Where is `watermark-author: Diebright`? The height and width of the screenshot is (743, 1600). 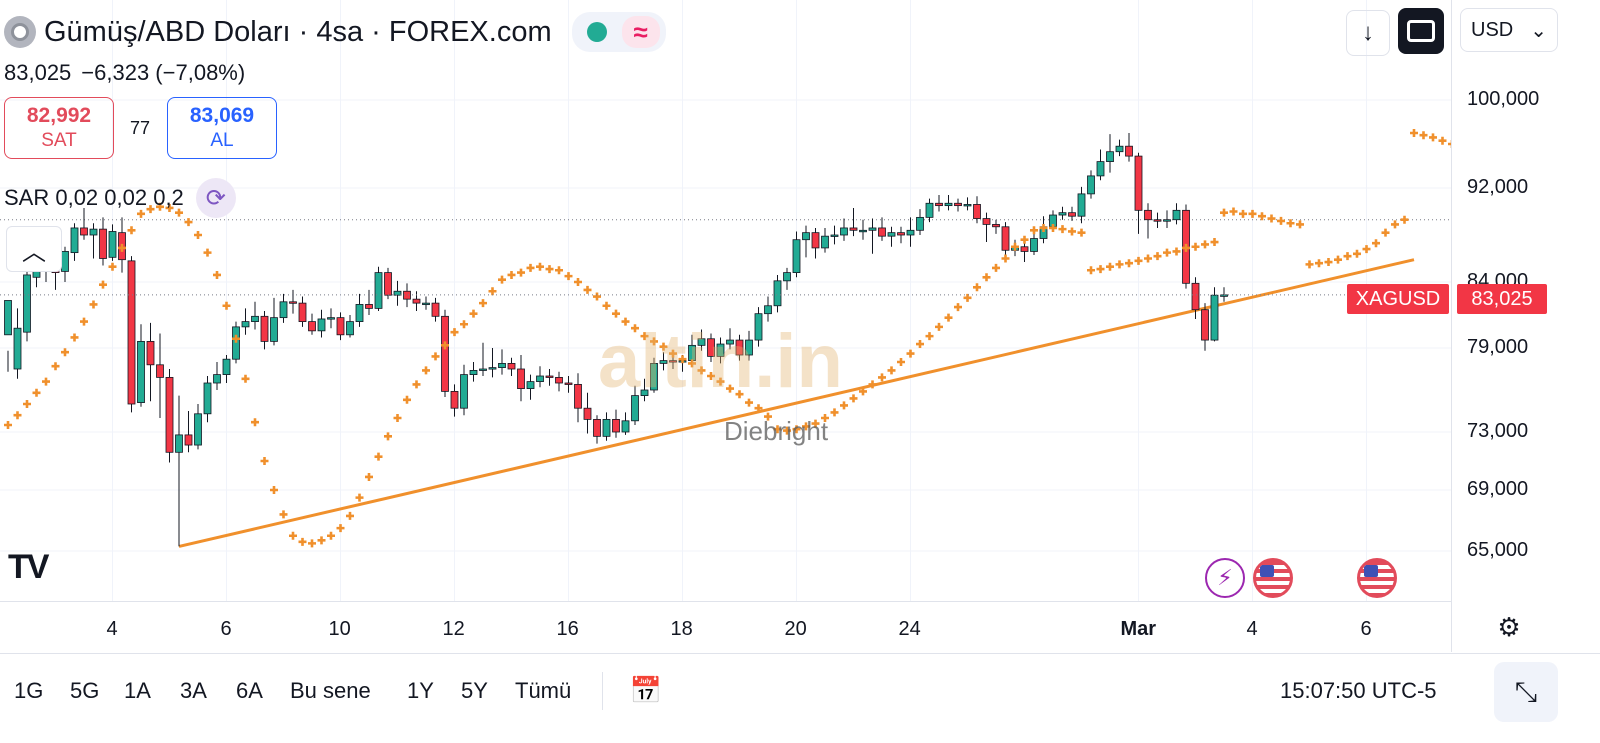
watermark-author: Diebright is located at coordinates (776, 431).